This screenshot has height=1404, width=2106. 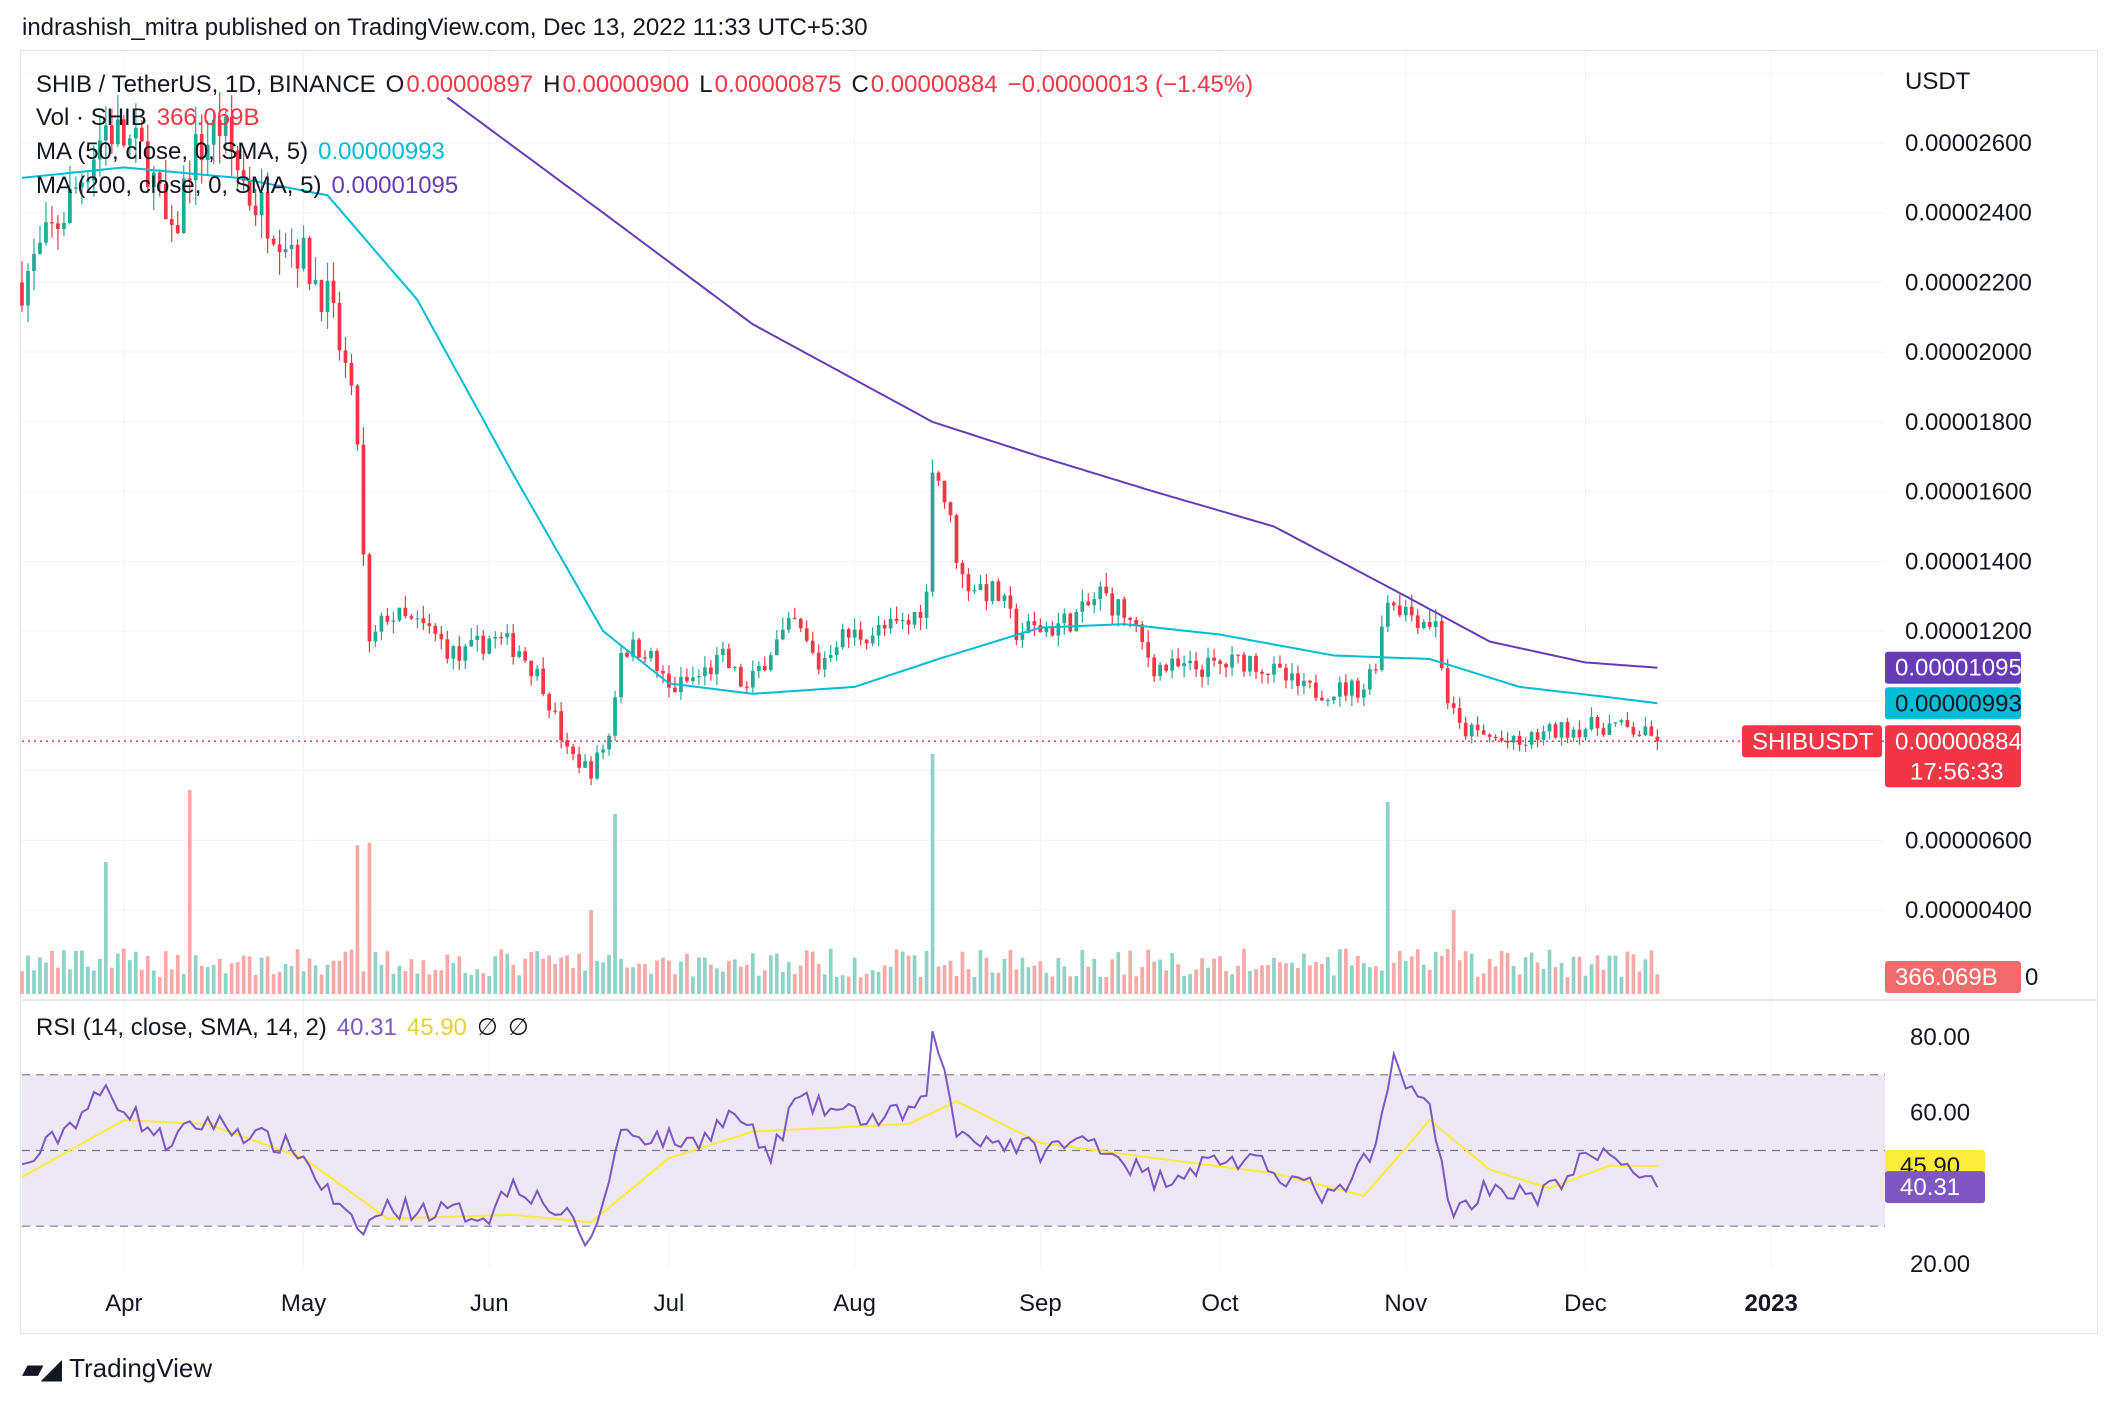 What do you see at coordinates (181, 1027) in the screenshot?
I see `rsi-label: RSI (14, close, SMA, 14, 2)` at bounding box center [181, 1027].